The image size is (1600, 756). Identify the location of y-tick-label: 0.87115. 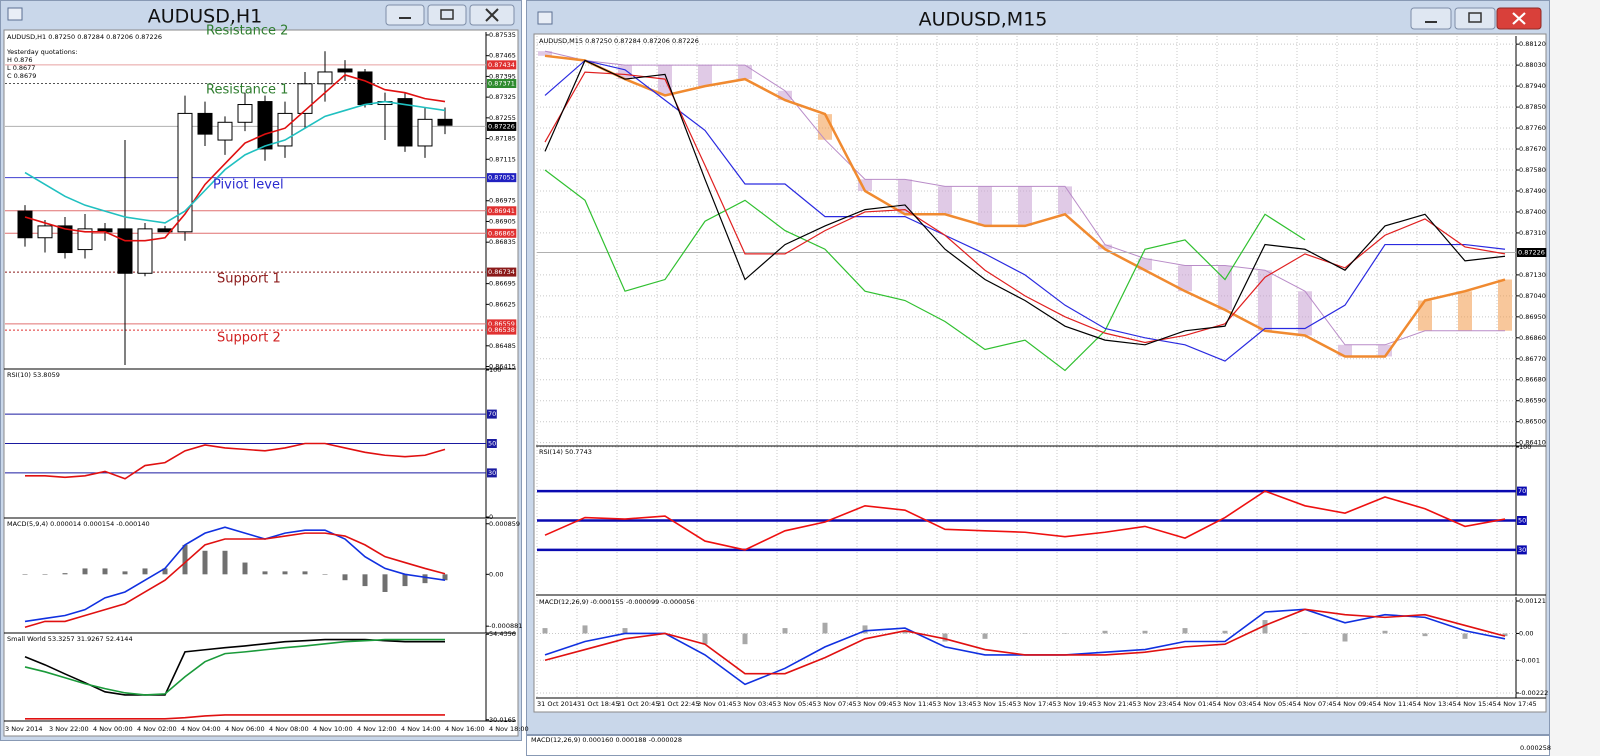
(502, 159).